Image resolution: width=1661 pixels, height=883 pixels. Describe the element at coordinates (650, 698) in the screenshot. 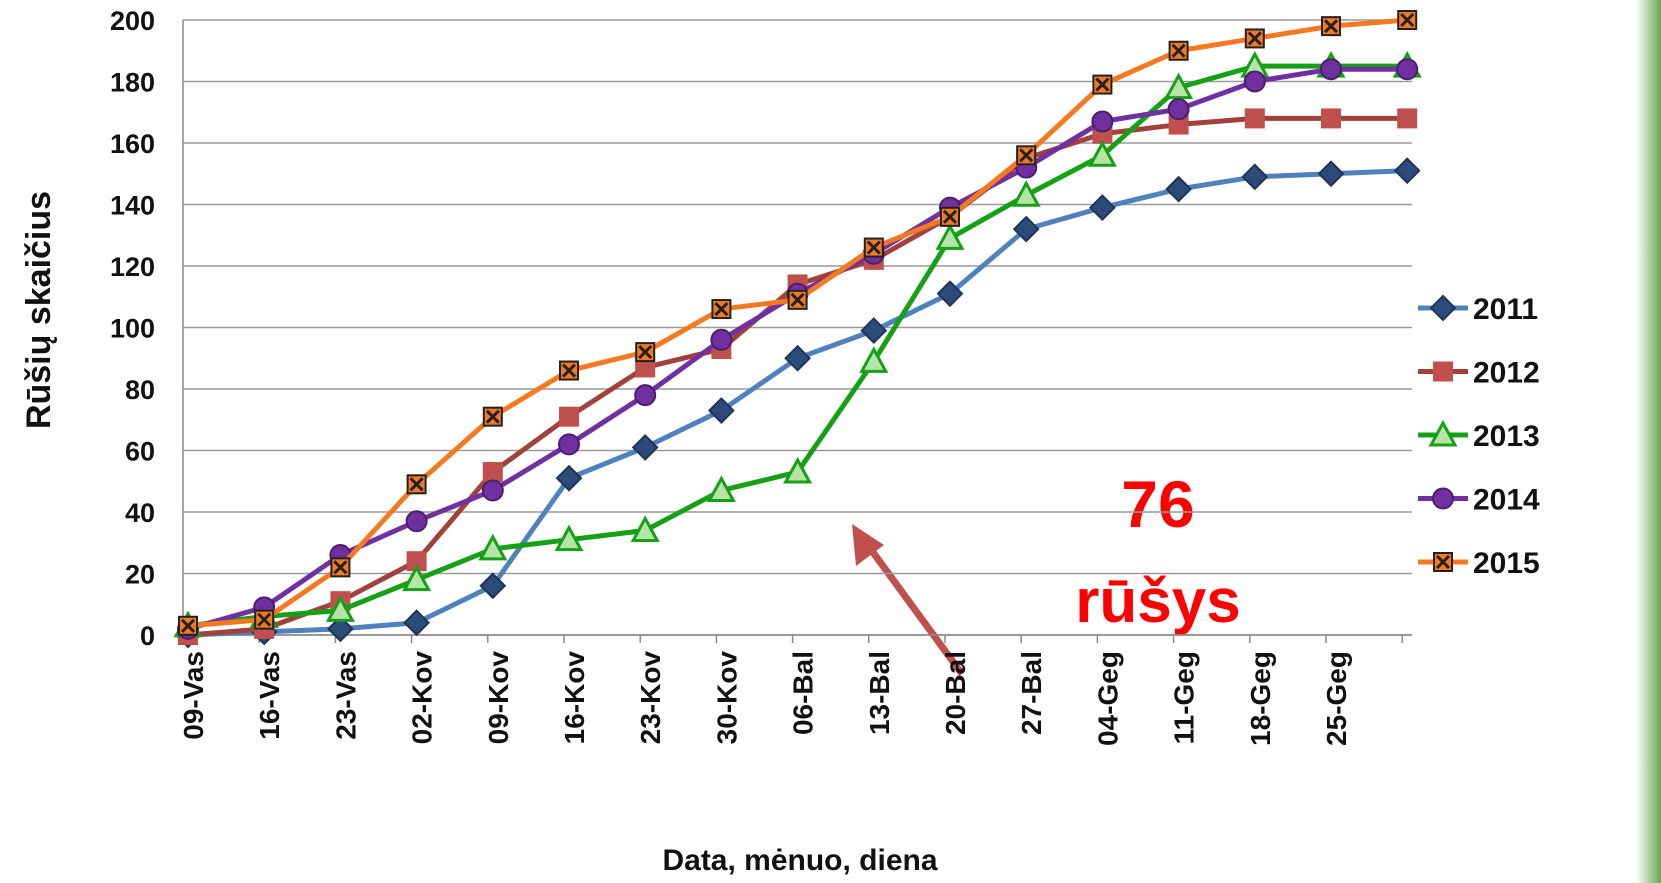

I see `x-tick-label: 23-Kov` at that location.